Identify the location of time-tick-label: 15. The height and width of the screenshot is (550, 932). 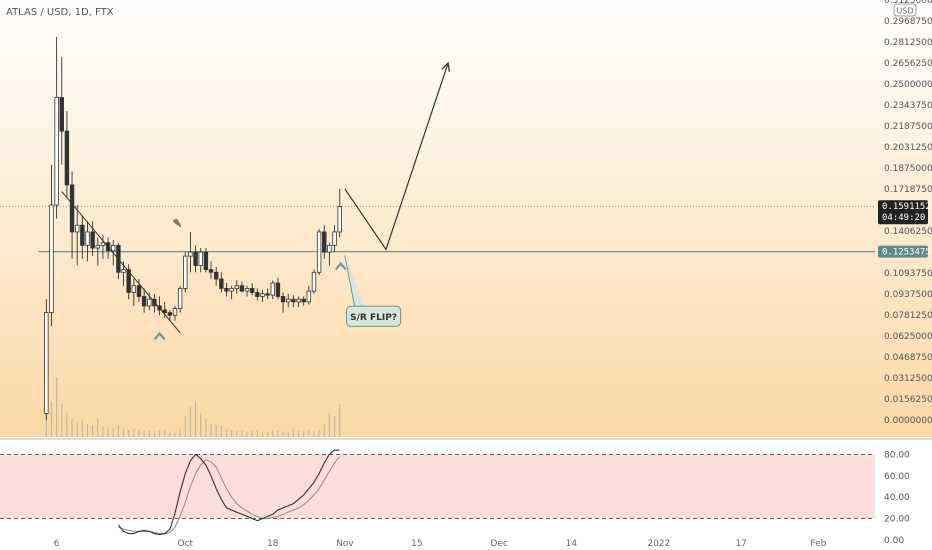
(416, 544).